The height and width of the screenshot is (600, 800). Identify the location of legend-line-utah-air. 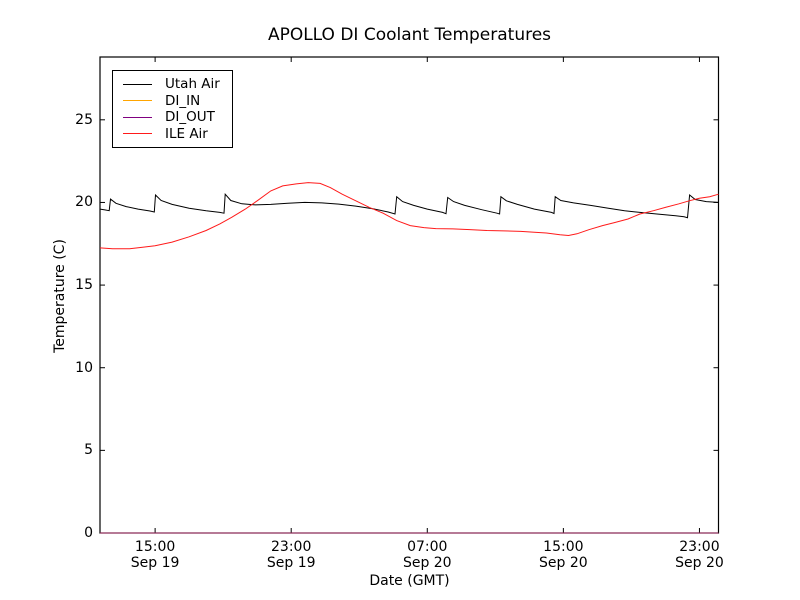
(137, 84).